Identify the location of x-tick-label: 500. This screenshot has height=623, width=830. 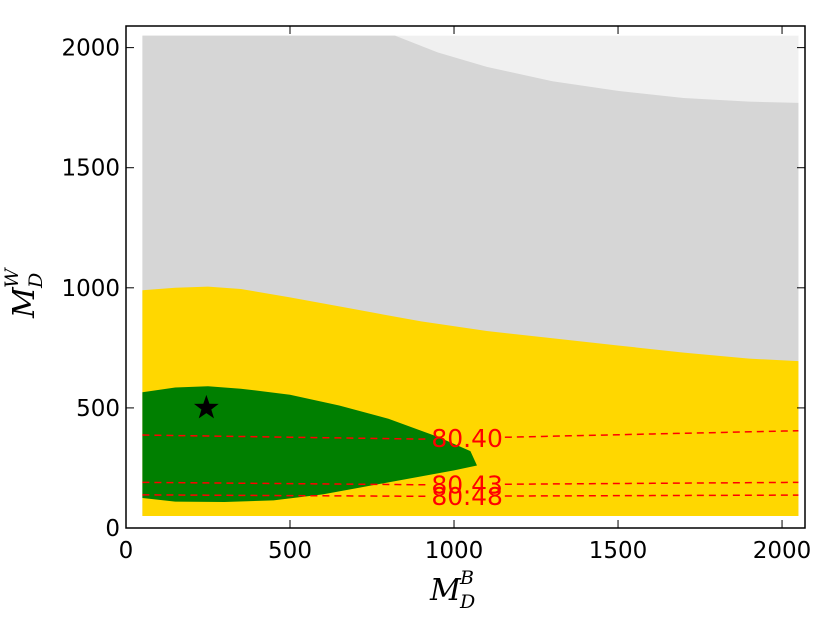
(290, 551).